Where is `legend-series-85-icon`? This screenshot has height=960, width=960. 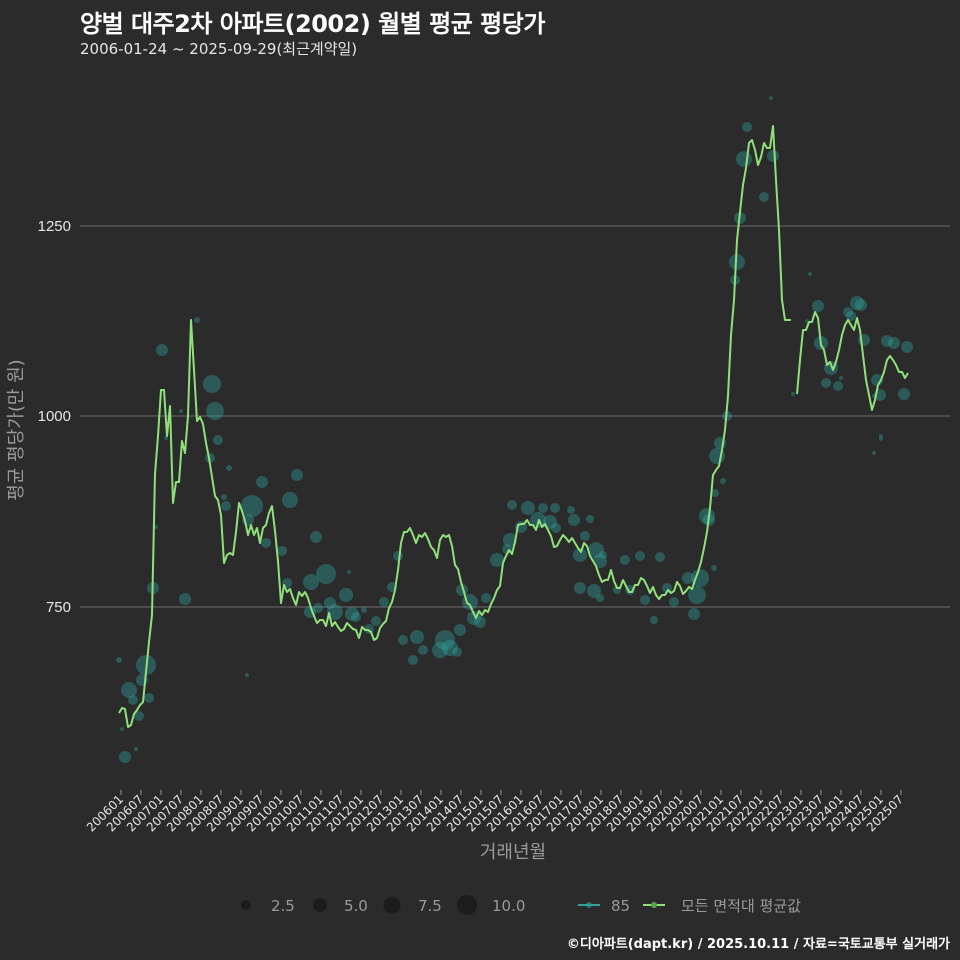 legend-series-85-icon is located at coordinates (589, 905).